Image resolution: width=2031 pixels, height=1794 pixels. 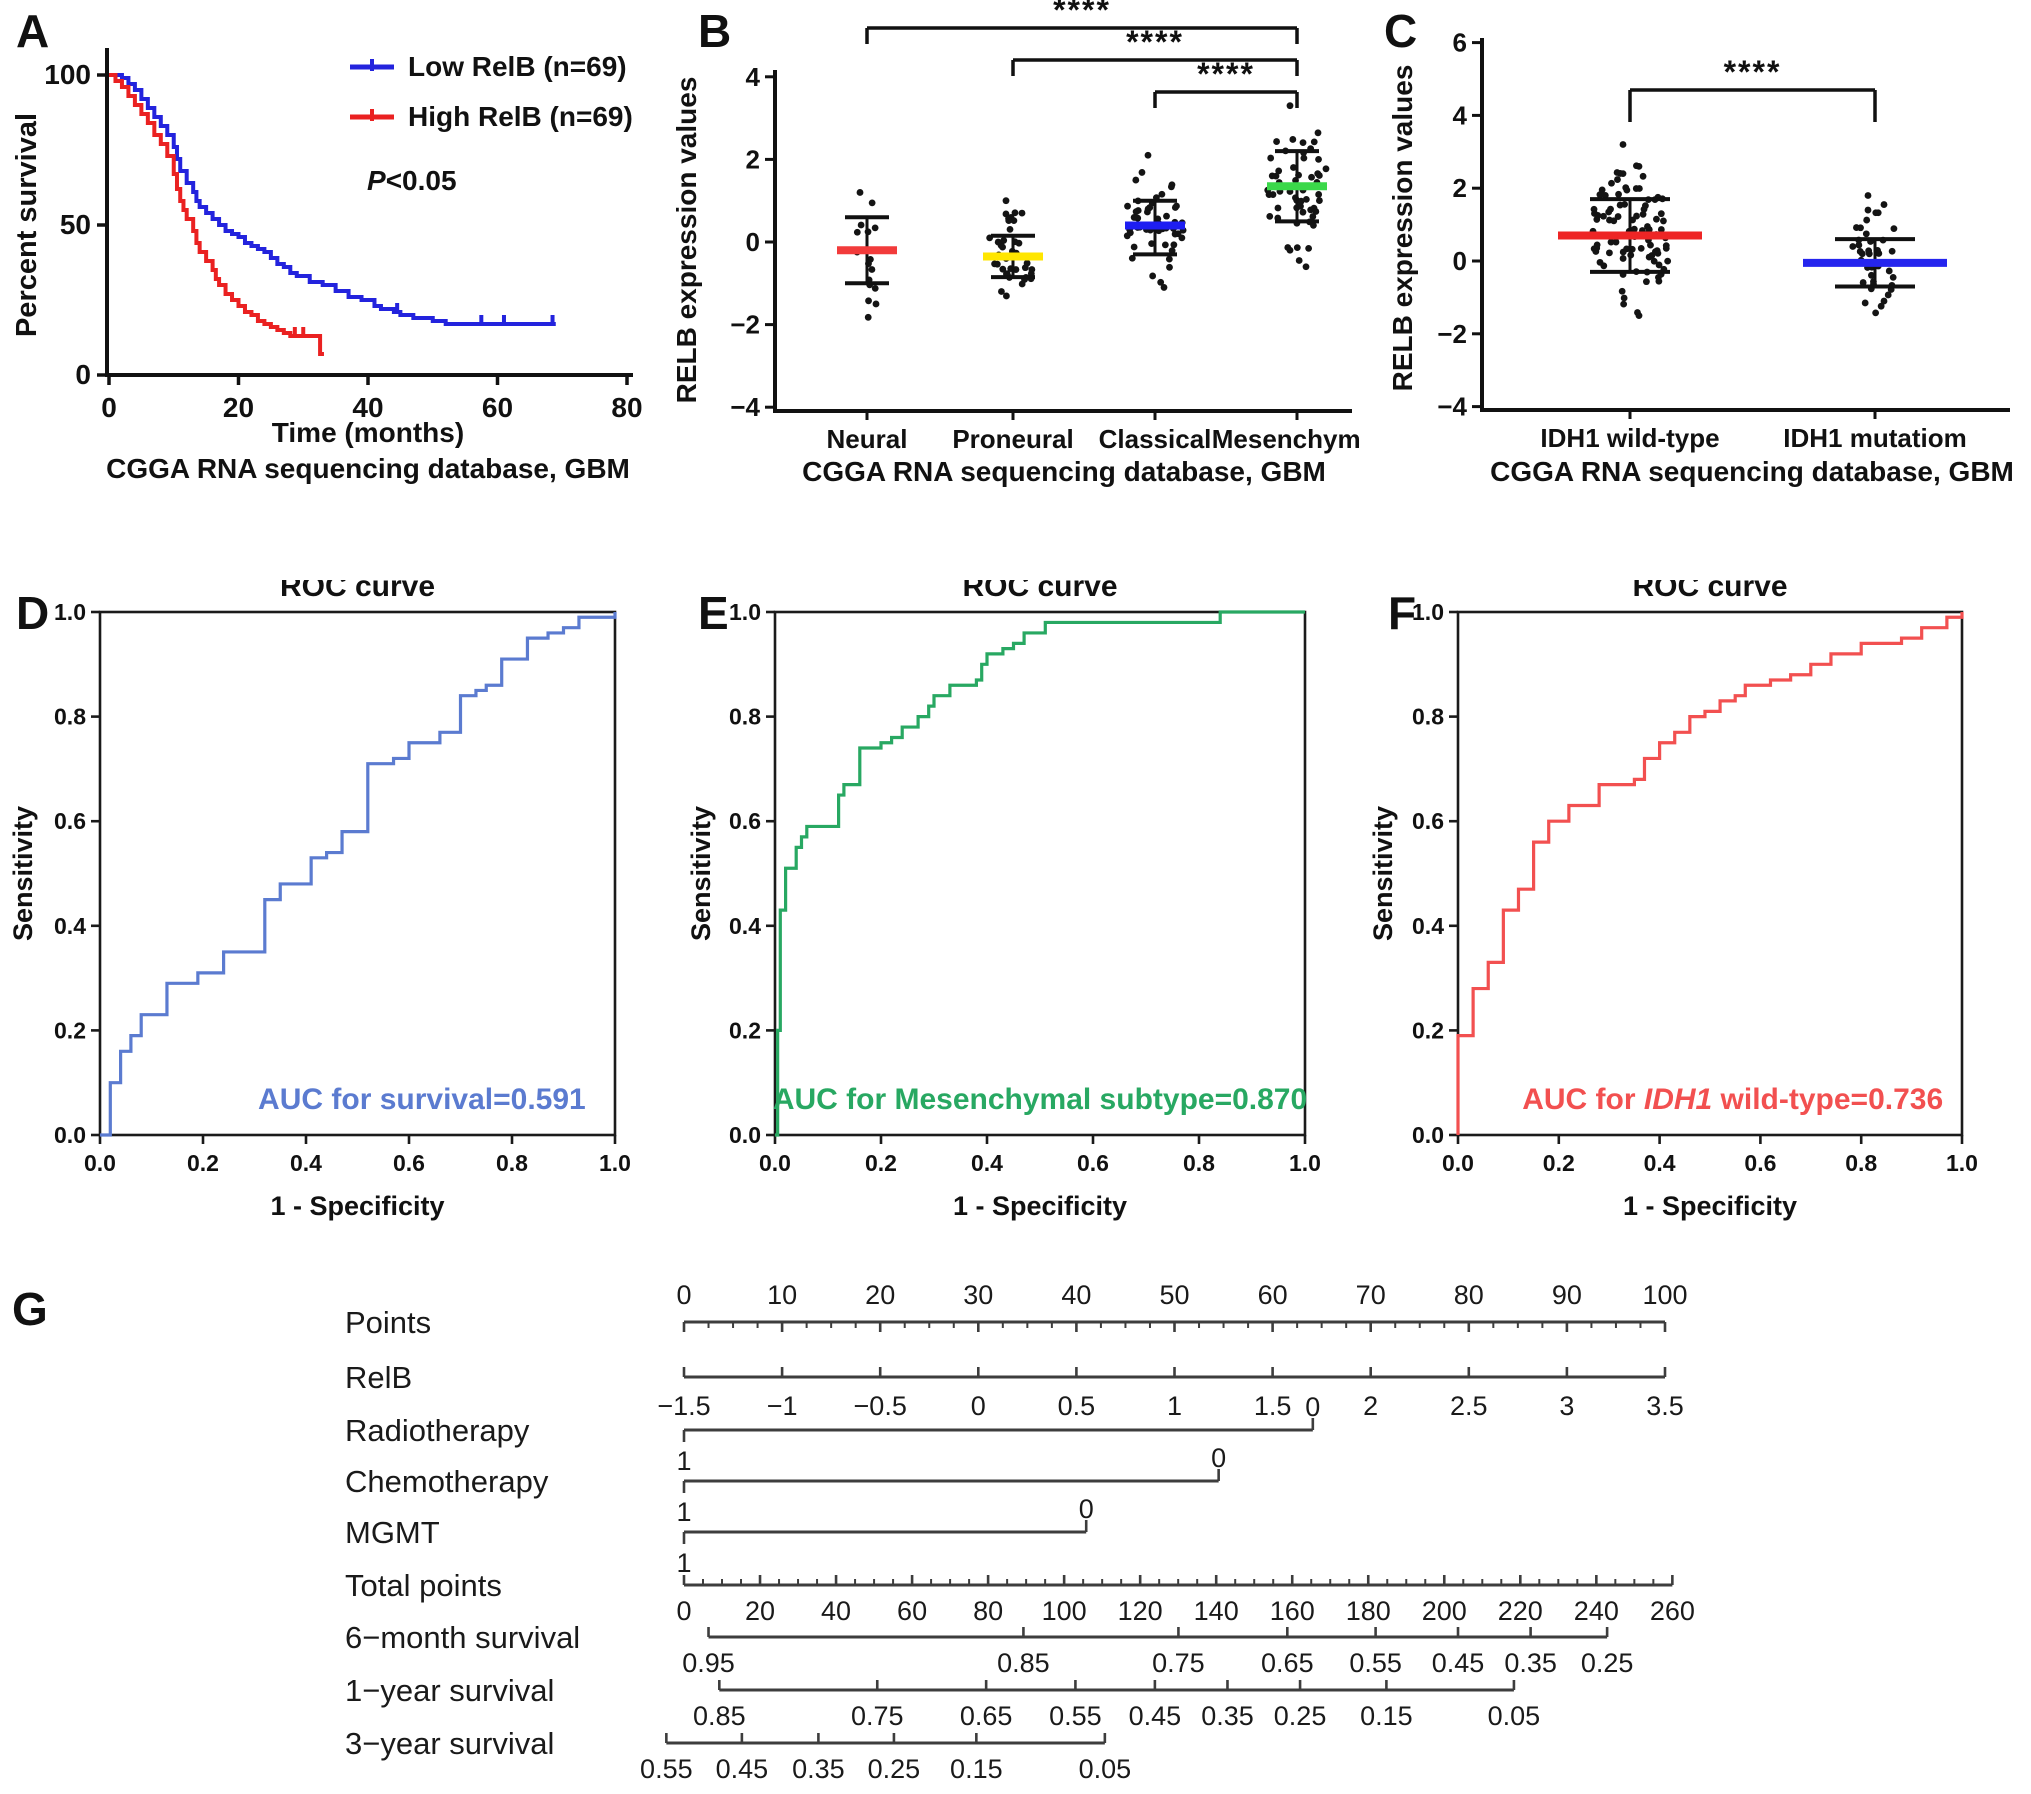 I want to click on svg-text: 0.25, so click(x=1607, y=1663).